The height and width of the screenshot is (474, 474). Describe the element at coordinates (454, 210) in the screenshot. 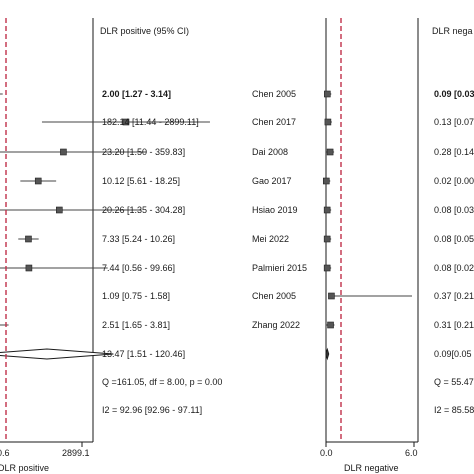

I see `right-estimate-label: 0.08 [0.03` at that location.